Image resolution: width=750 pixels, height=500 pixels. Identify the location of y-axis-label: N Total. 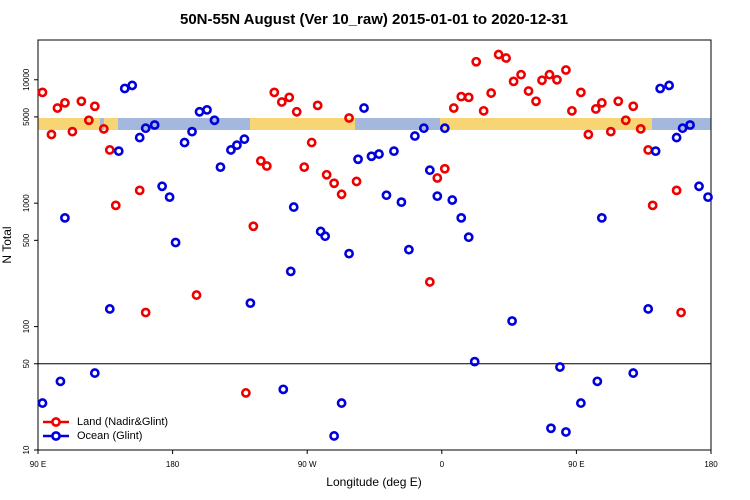
(7, 244).